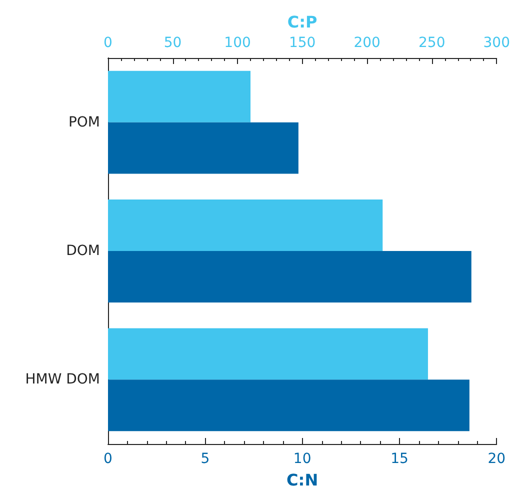  I want to click on x-axis-title: C:N, so click(302, 480).